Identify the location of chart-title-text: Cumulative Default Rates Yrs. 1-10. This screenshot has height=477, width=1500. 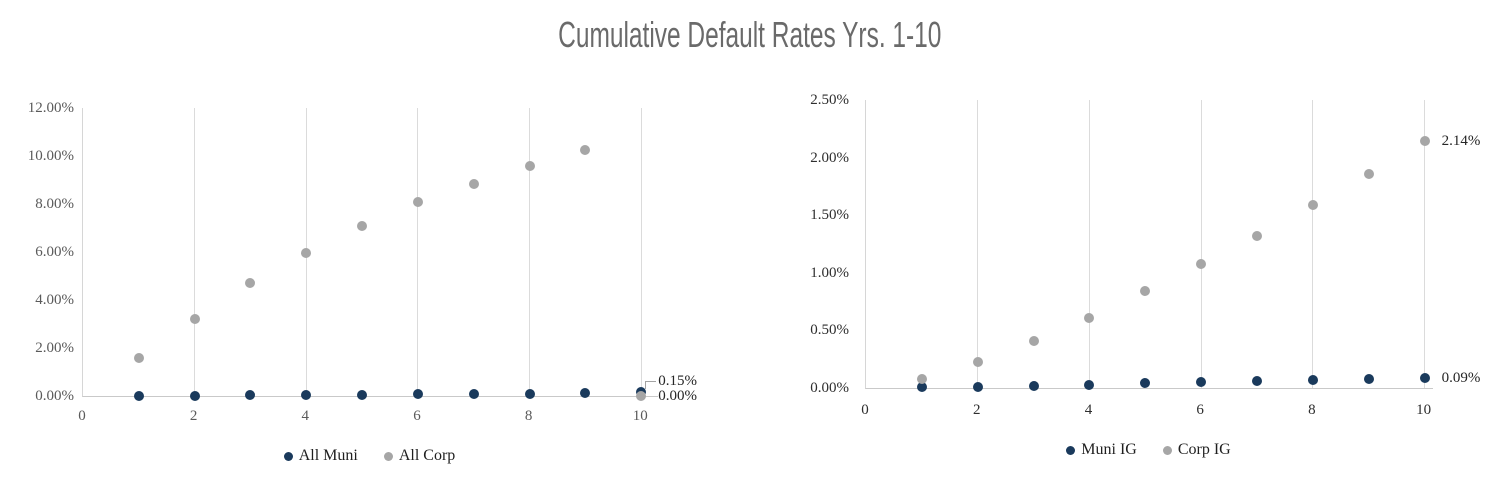
(750, 34).